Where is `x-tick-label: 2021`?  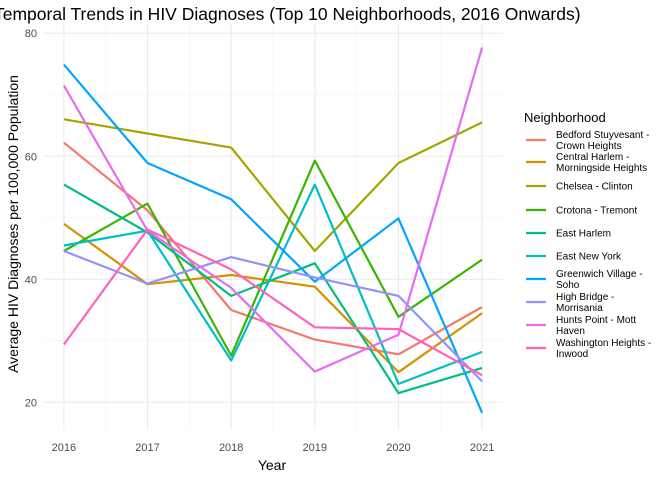
x-tick-label: 2021 is located at coordinates (482, 448).